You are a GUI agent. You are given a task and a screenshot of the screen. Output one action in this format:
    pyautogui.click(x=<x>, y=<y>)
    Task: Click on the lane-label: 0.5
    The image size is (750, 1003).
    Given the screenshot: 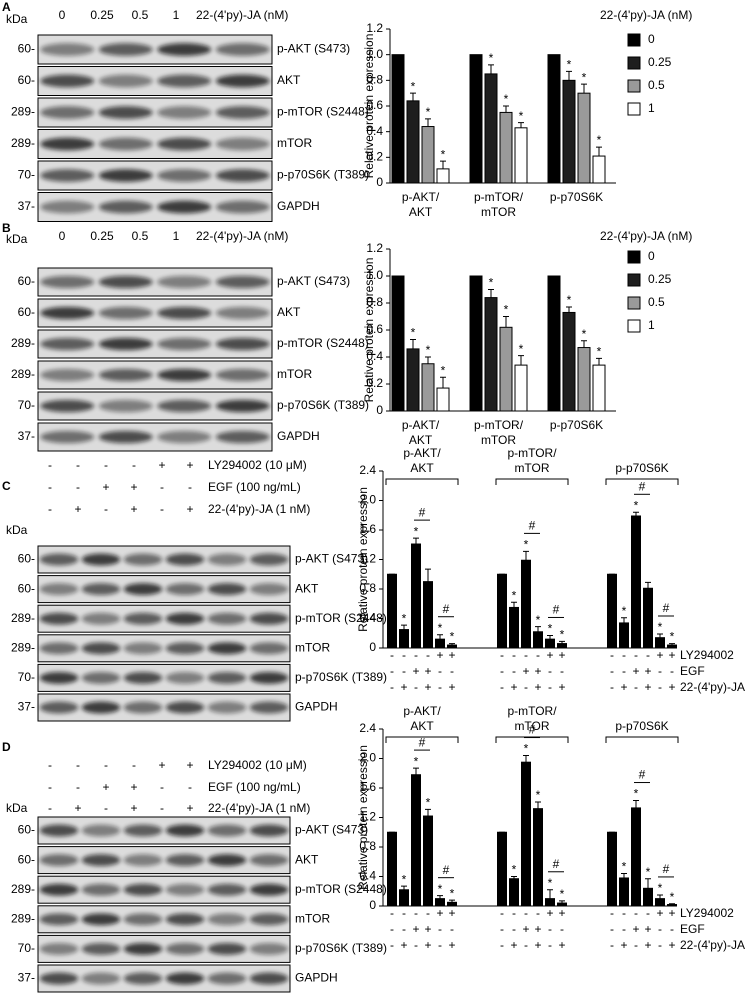 What is the action you would take?
    pyautogui.click(x=140, y=236)
    